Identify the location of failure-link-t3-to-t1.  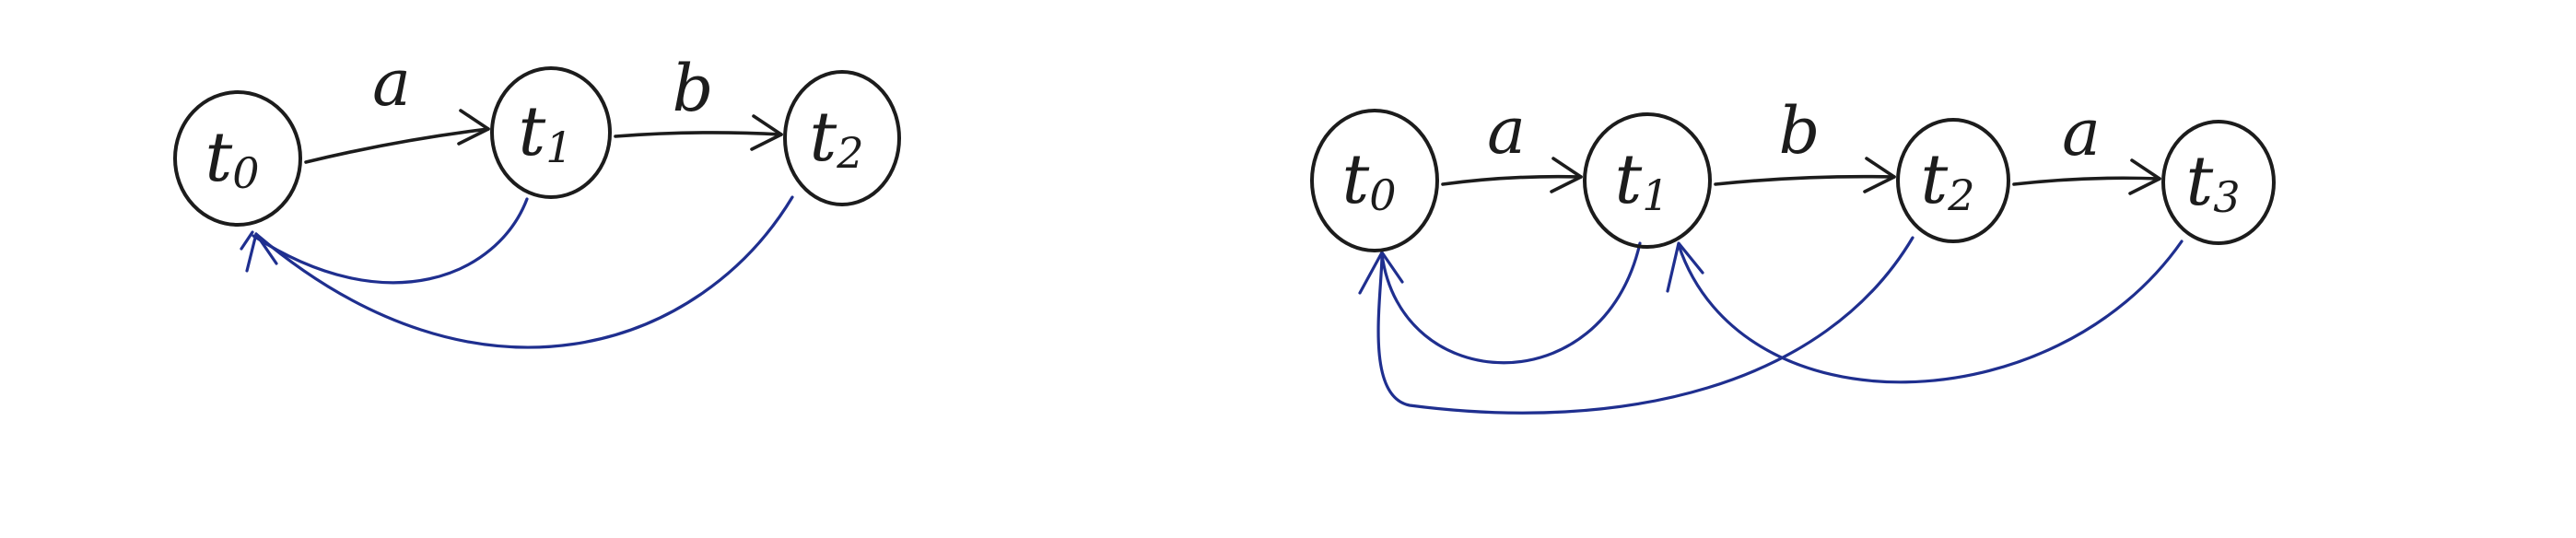
(1930, 312).